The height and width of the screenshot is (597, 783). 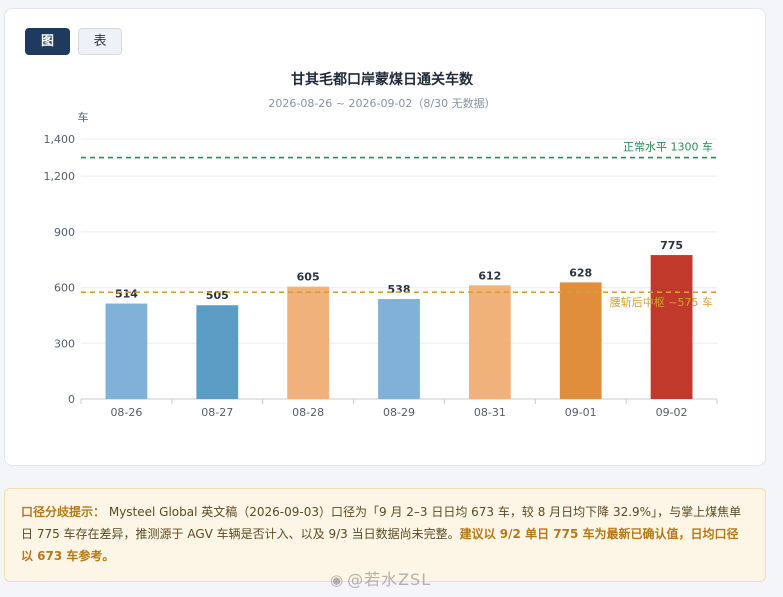 I want to click on watermark-text: @若水ZSL, so click(x=389, y=579).